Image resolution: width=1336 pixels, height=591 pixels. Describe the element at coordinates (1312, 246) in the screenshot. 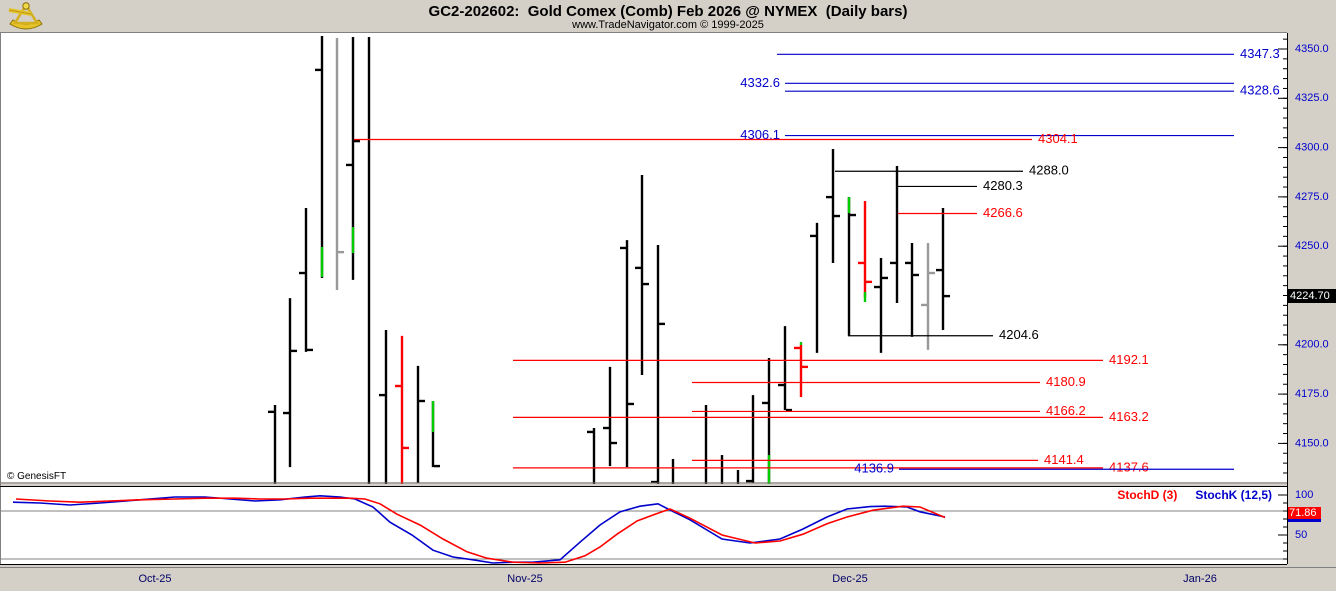

I see `price-axis-label: 4250.0` at that location.